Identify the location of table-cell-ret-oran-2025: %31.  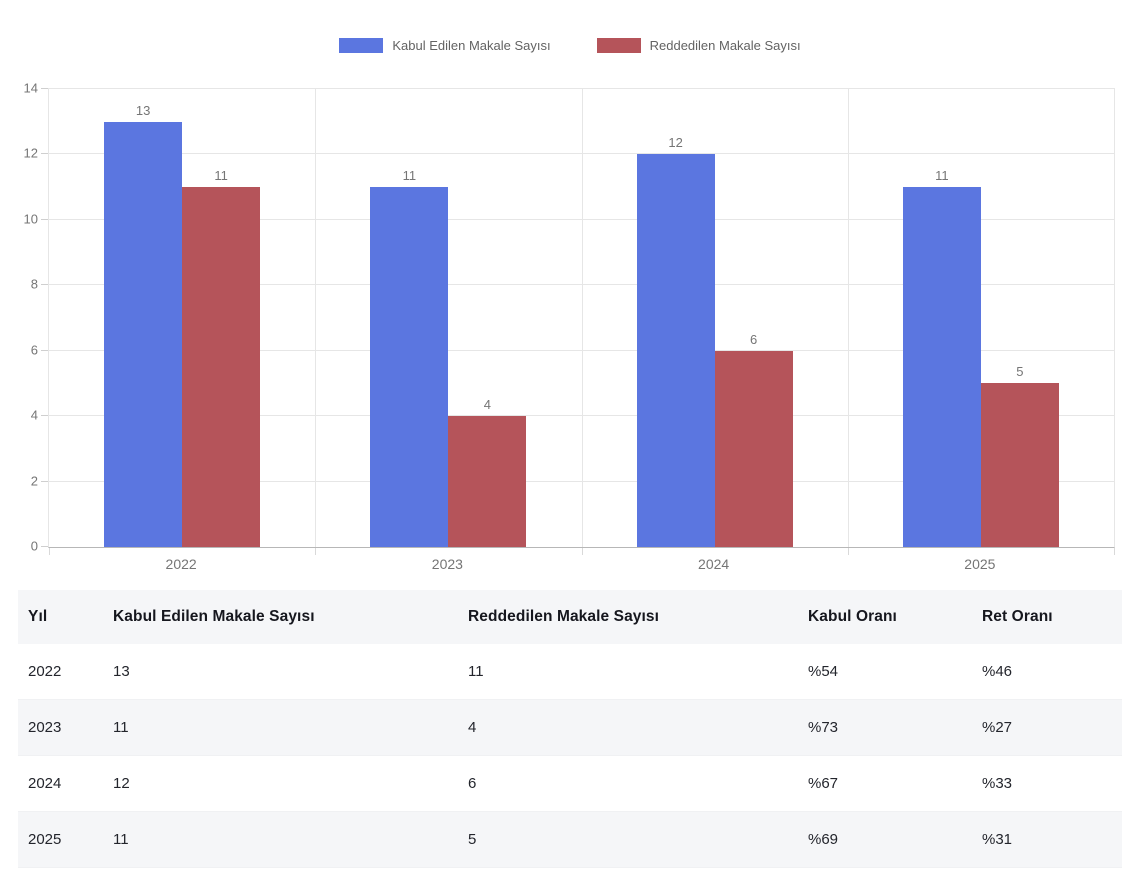
(1047, 839).